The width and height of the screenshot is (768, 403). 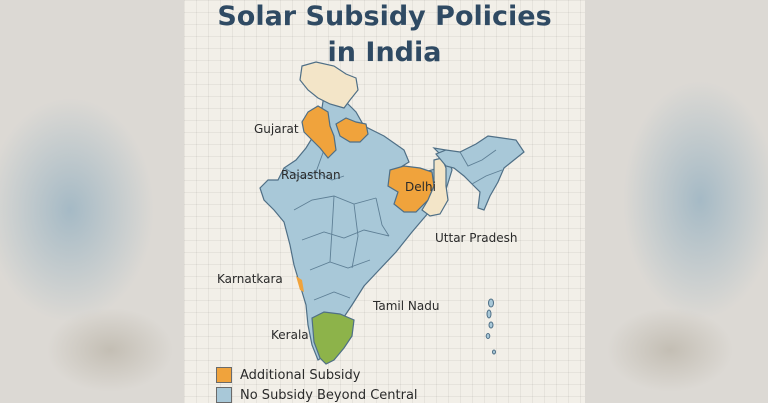 I want to click on south-region-green, so click(x=333, y=338).